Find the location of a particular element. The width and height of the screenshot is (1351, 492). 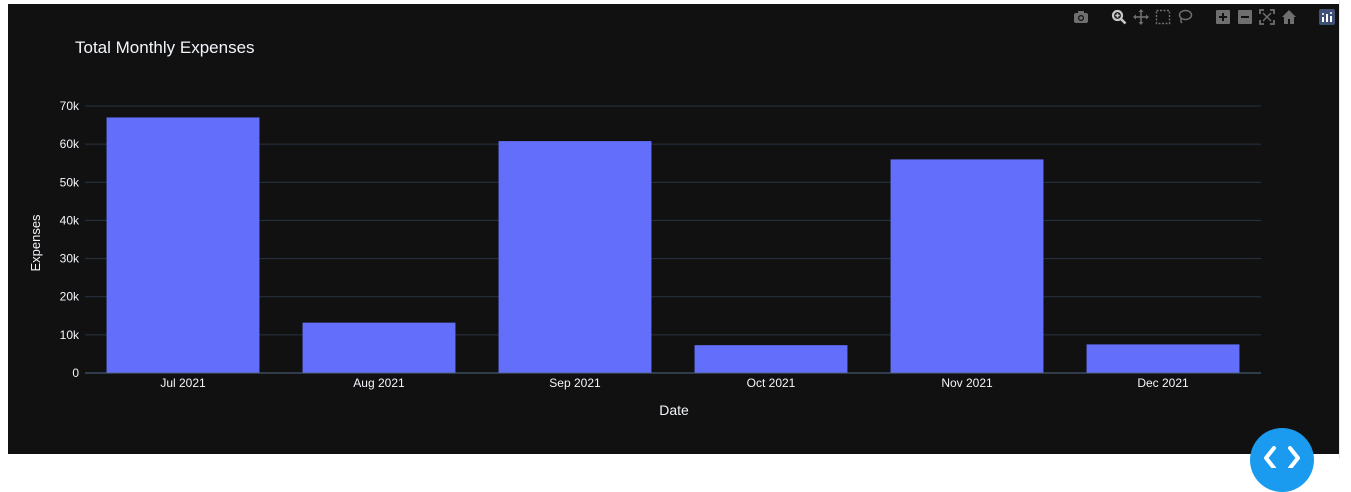

modebar is located at coordinates (1204, 17).